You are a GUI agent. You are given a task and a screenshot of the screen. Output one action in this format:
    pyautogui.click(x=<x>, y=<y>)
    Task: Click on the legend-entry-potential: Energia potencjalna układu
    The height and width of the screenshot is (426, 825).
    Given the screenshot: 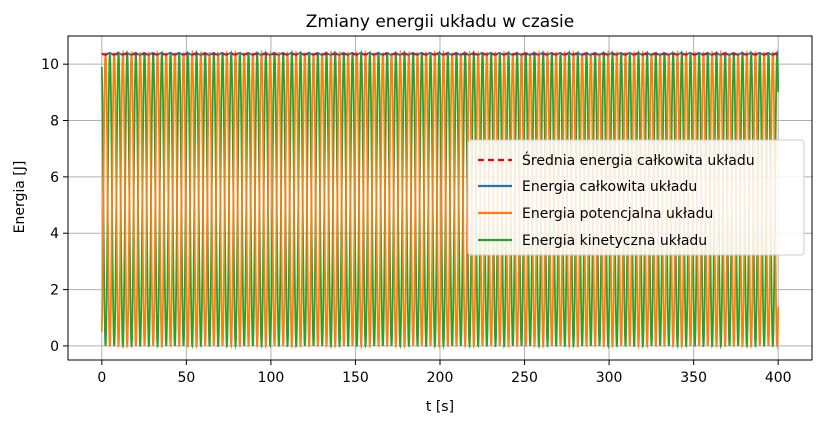 What is the action you would take?
    pyautogui.click(x=595, y=214)
    